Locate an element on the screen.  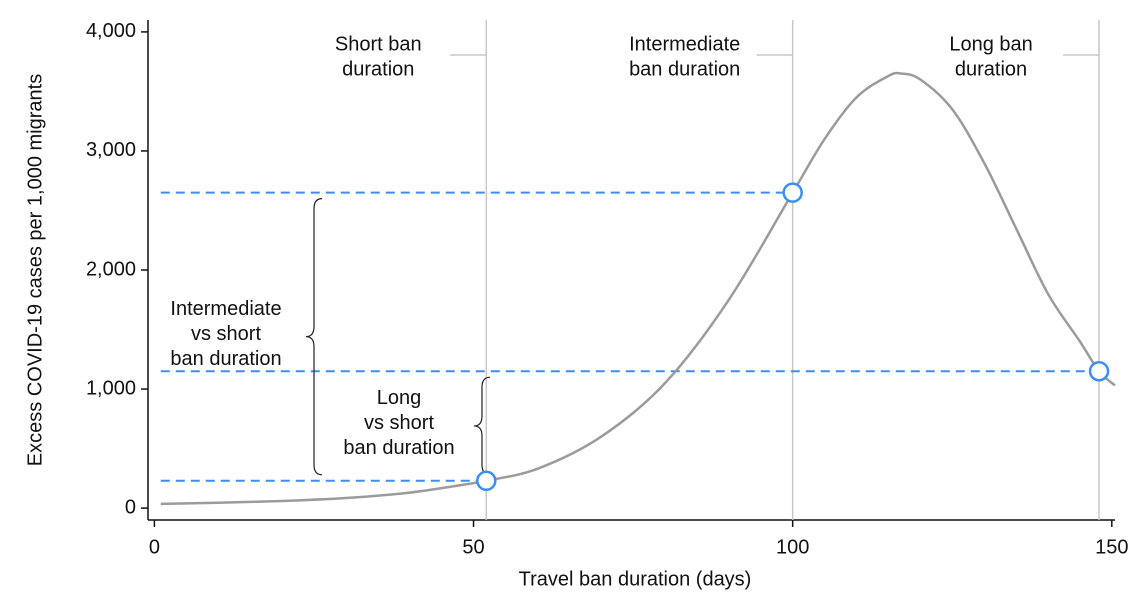
y-tick-label: 1,000 is located at coordinates (111, 388).